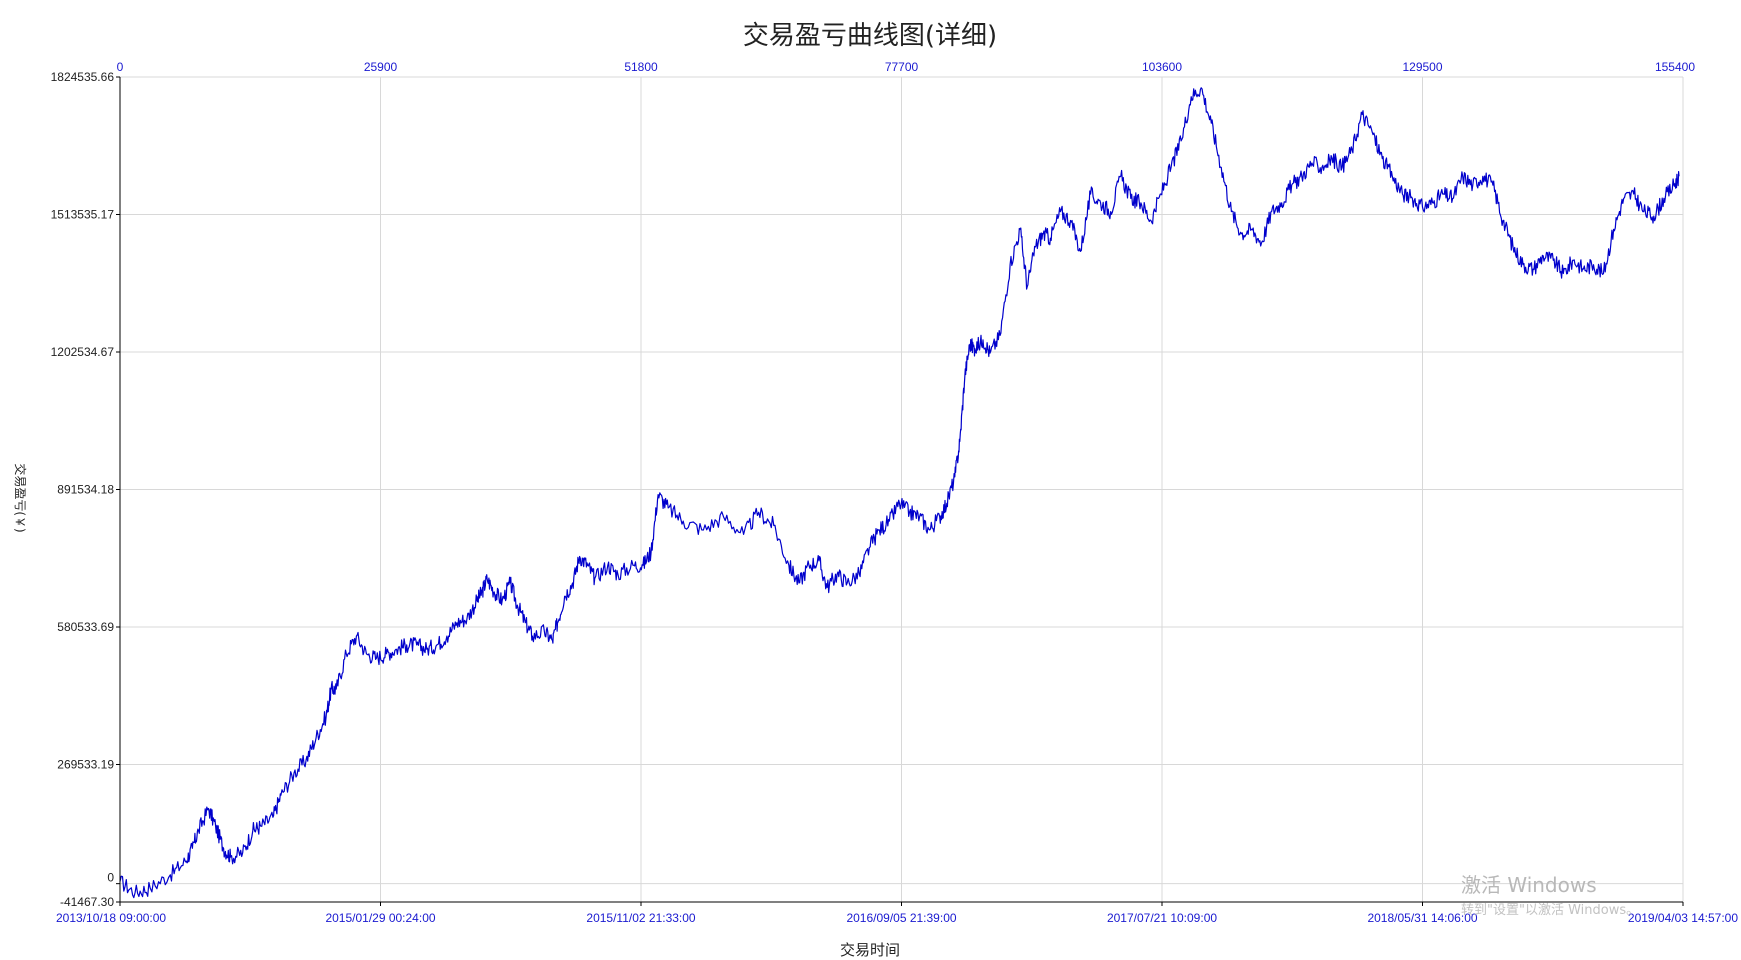 Image resolution: width=1741 pixels, height=960 pixels. I want to click on bottom-x-tick-label: 2015/11/02 21:33:00, so click(641, 918).